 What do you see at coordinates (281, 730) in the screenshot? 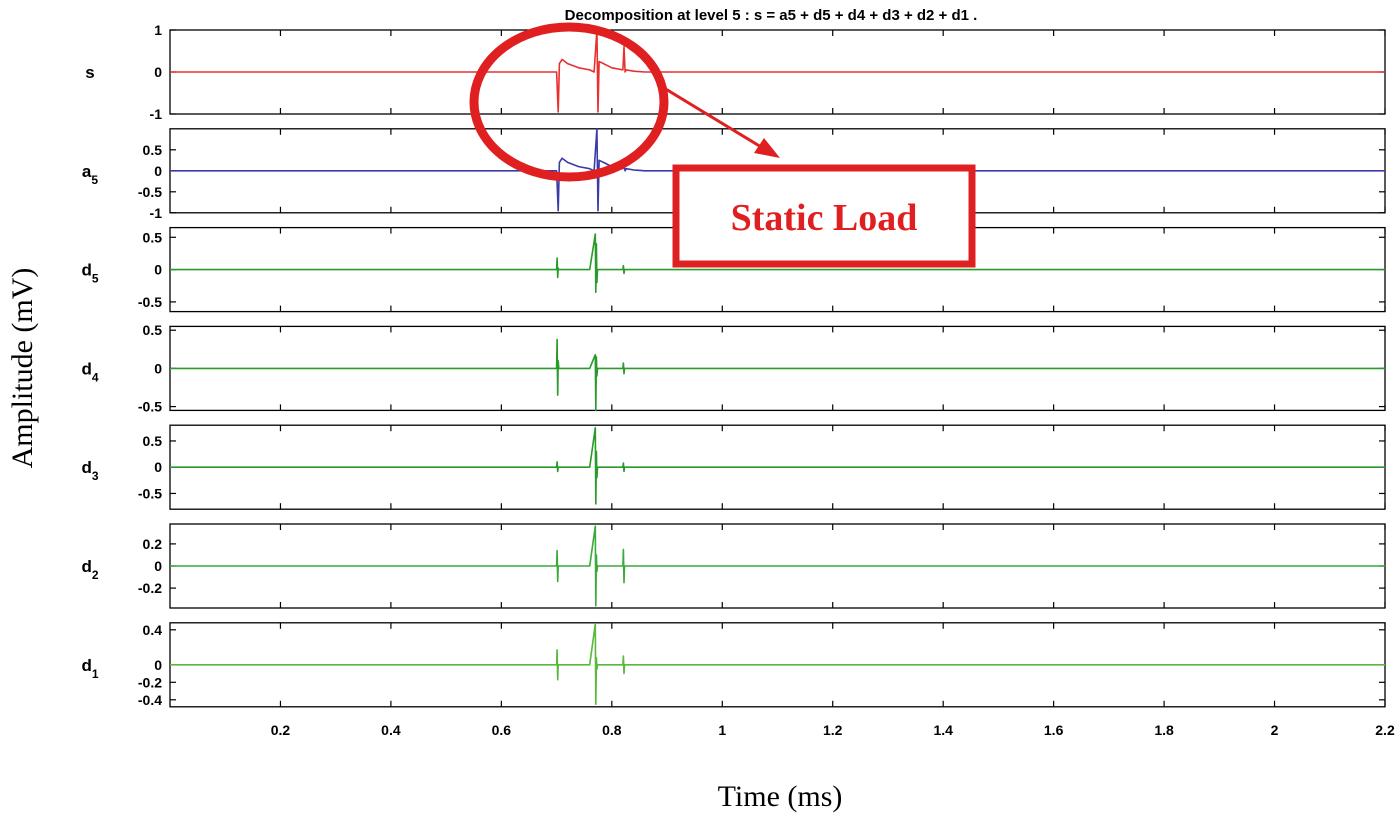
I see `x-tick-label: 0.2` at bounding box center [281, 730].